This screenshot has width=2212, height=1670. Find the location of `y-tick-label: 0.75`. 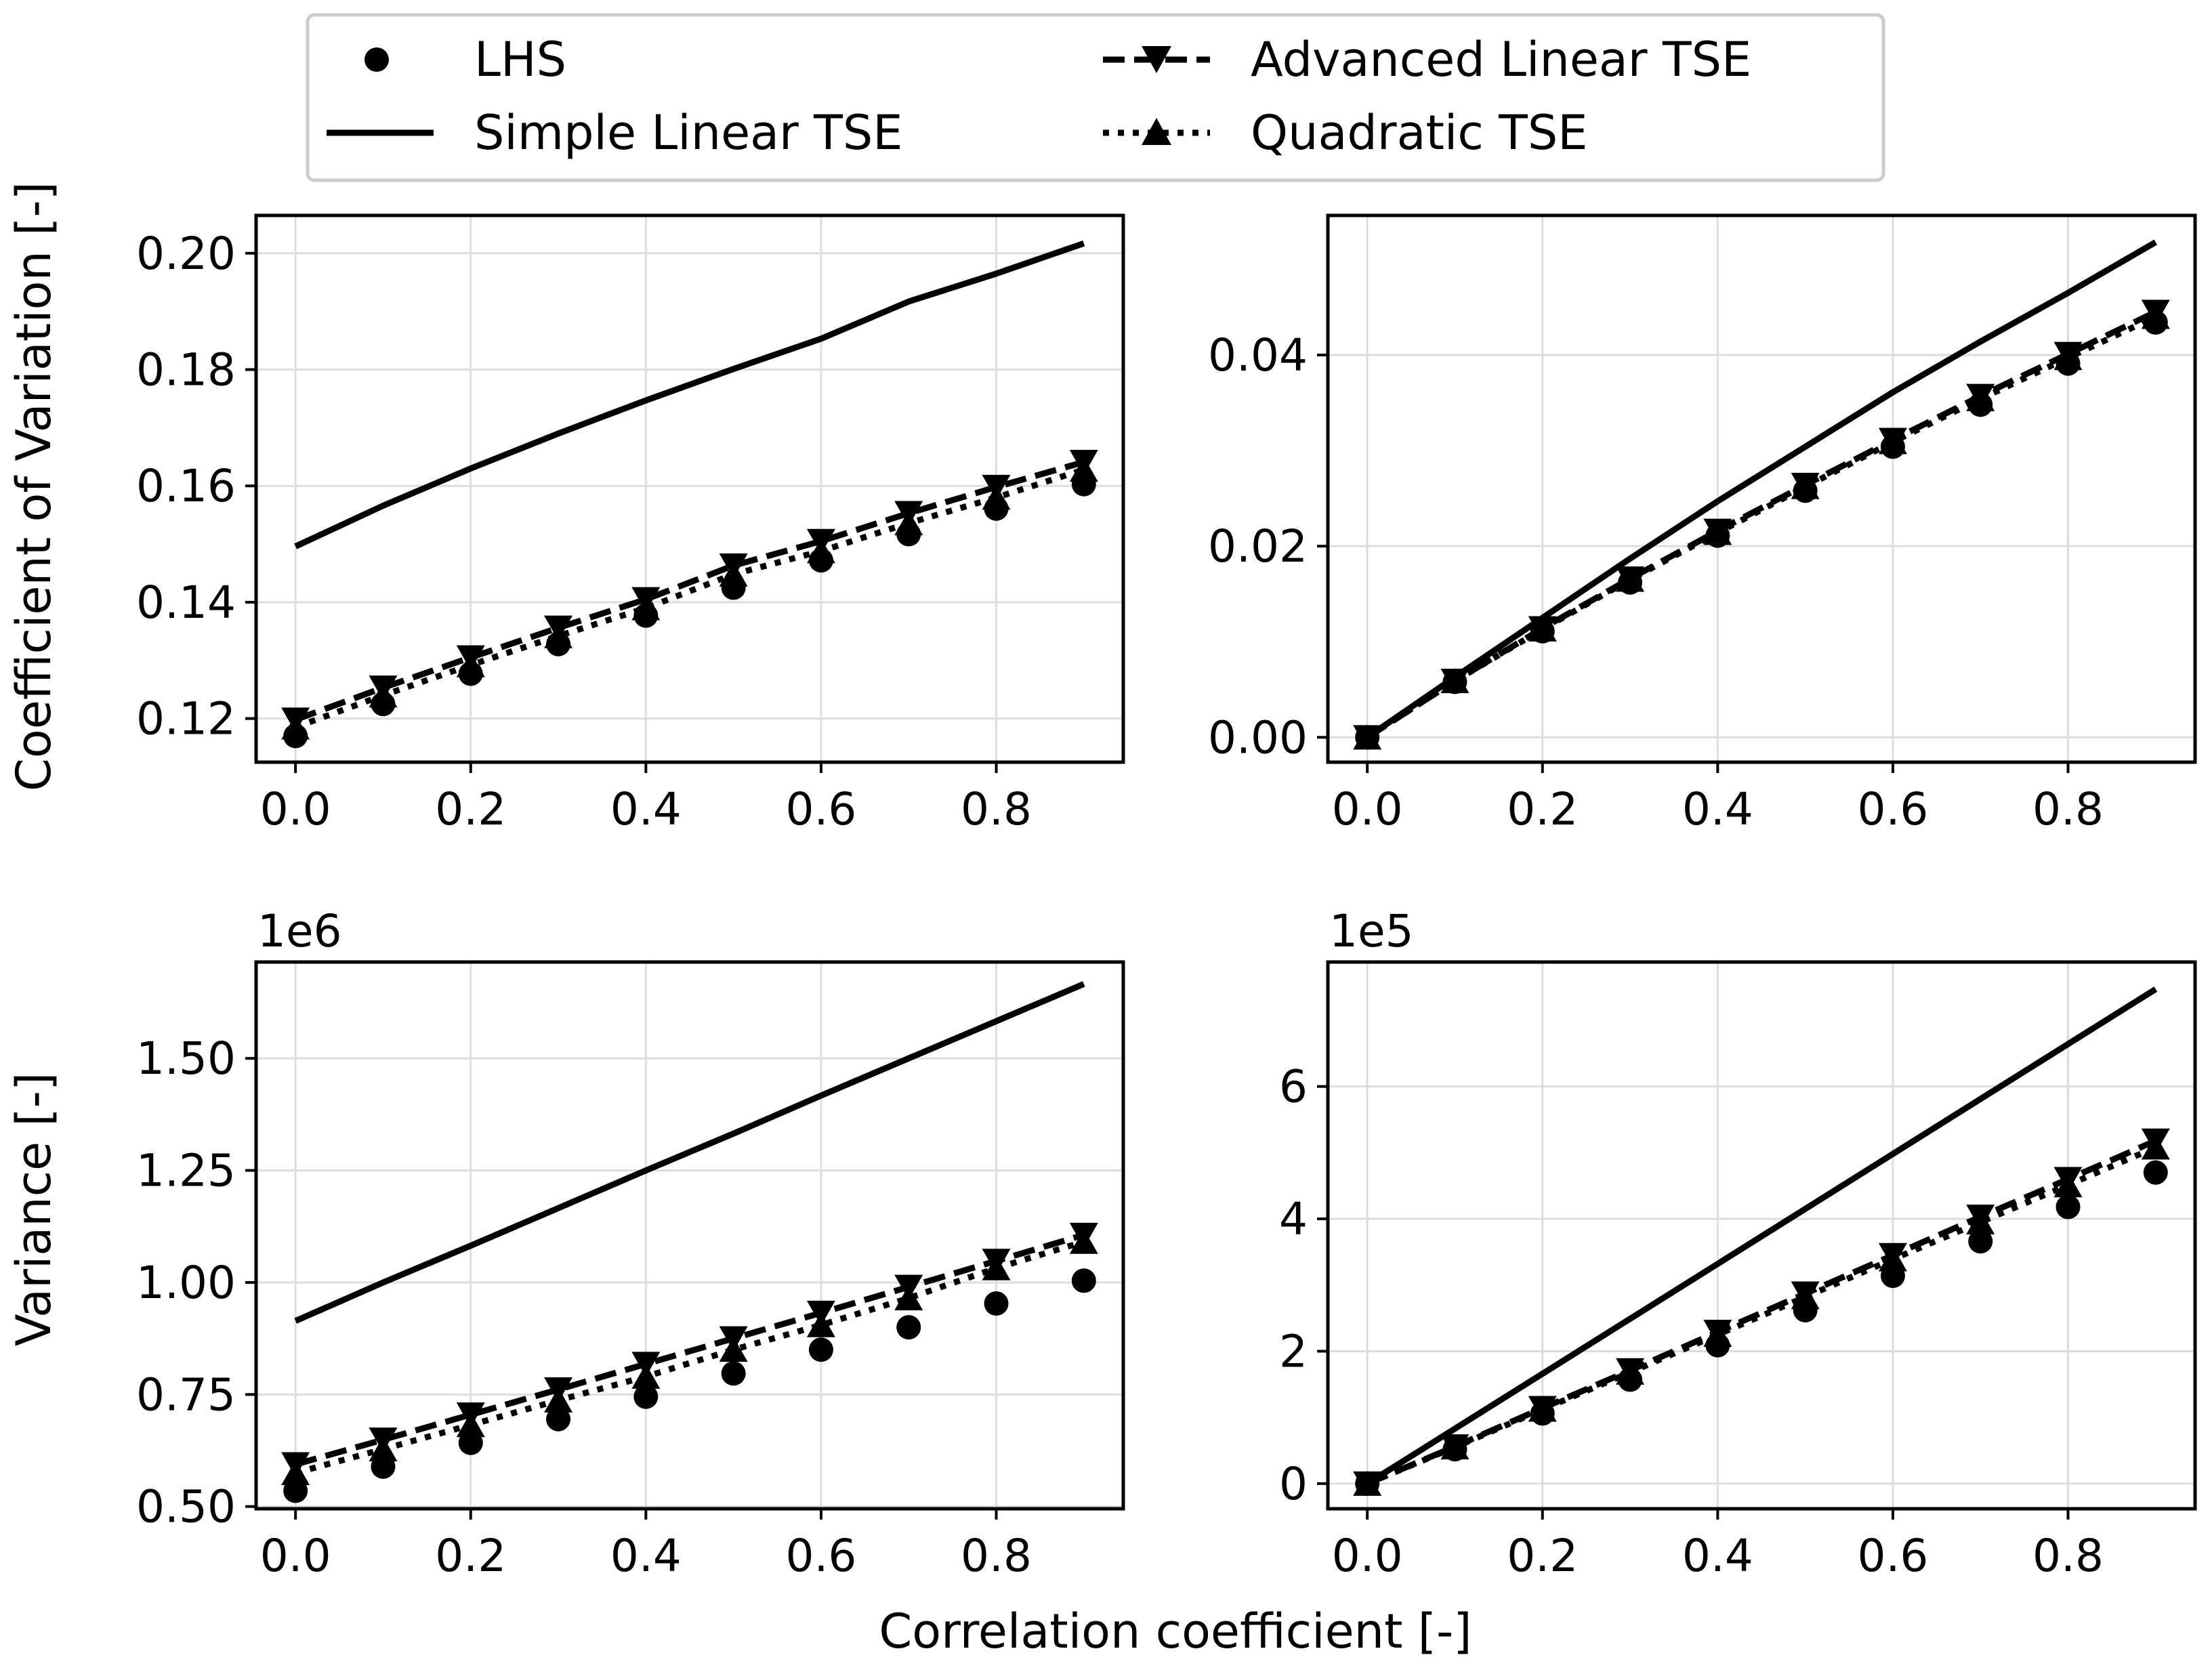

y-tick-label: 0.75 is located at coordinates (186, 1395).